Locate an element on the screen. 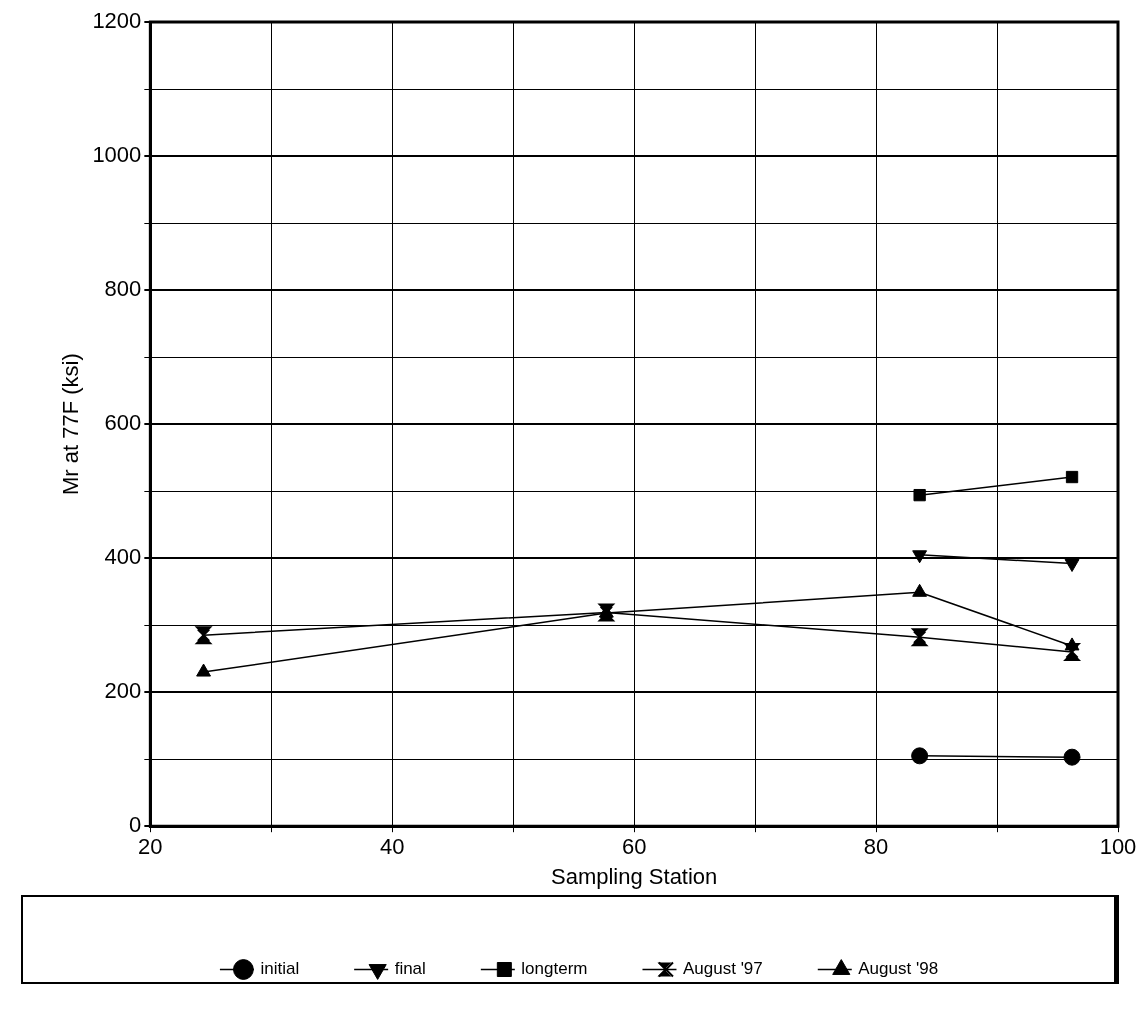  x-tick-label: 40 is located at coordinates (392, 847).